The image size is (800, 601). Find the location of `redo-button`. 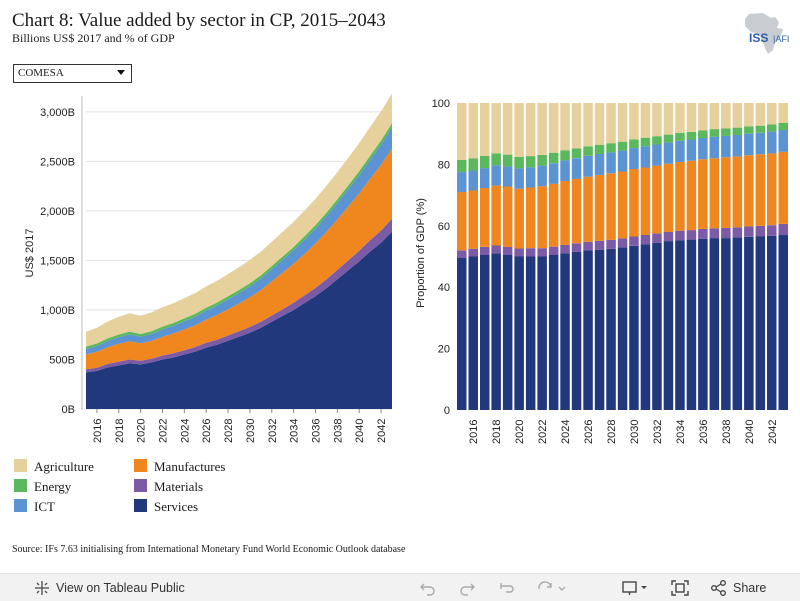

redo-button is located at coordinates (467, 587).